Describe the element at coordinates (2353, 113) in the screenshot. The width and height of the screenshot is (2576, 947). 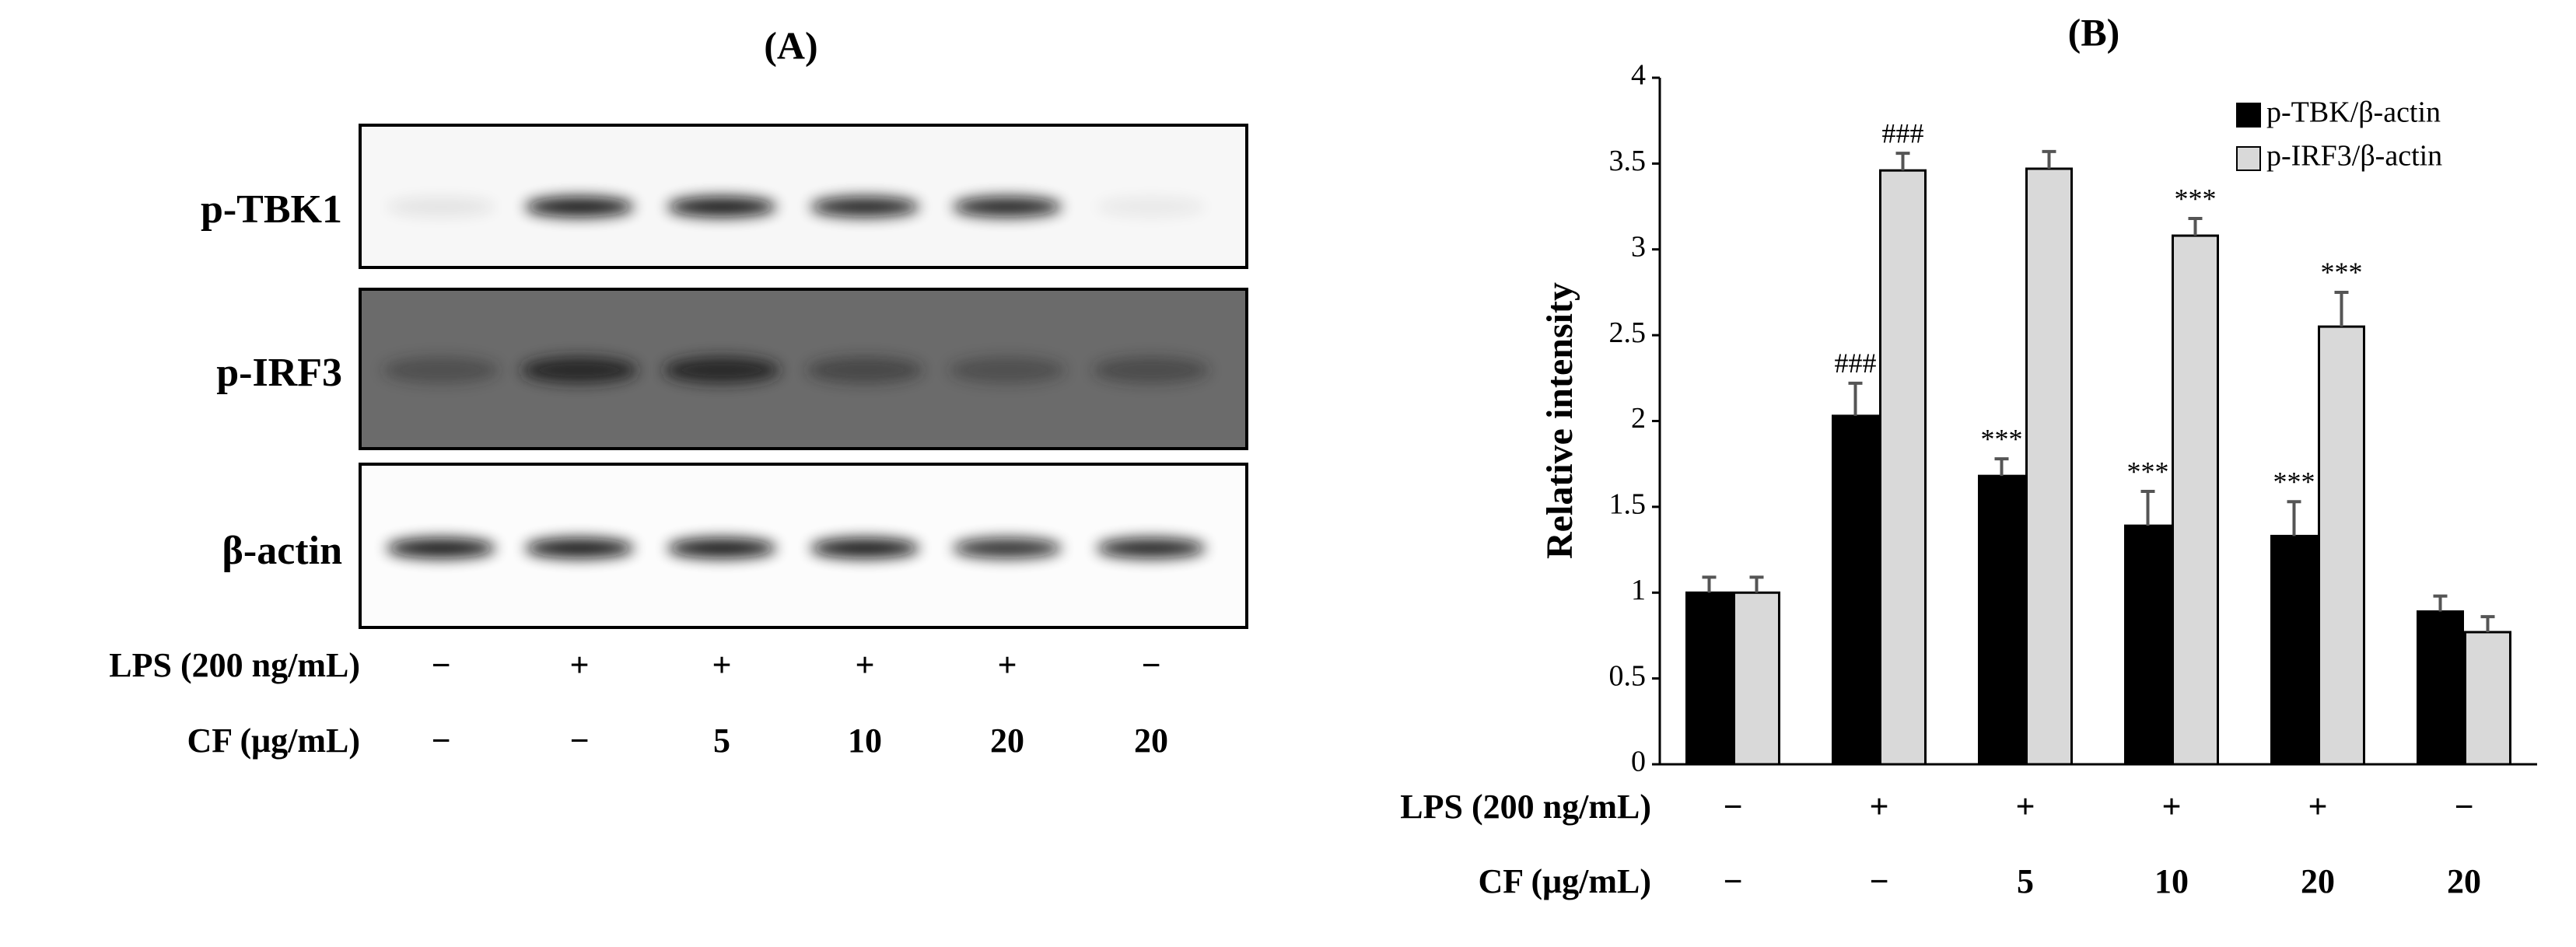
I see `legend-label: p-TBK/β-actin` at that location.